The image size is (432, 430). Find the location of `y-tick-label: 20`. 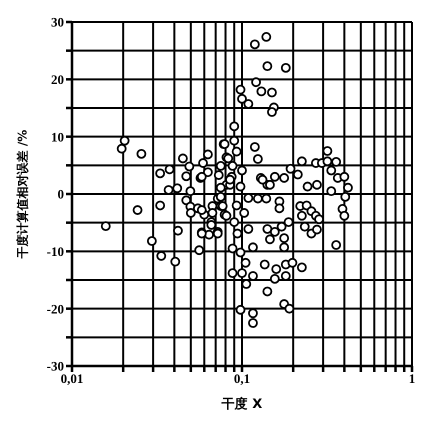

y-tick-label: 20 is located at coordinates (57, 79).